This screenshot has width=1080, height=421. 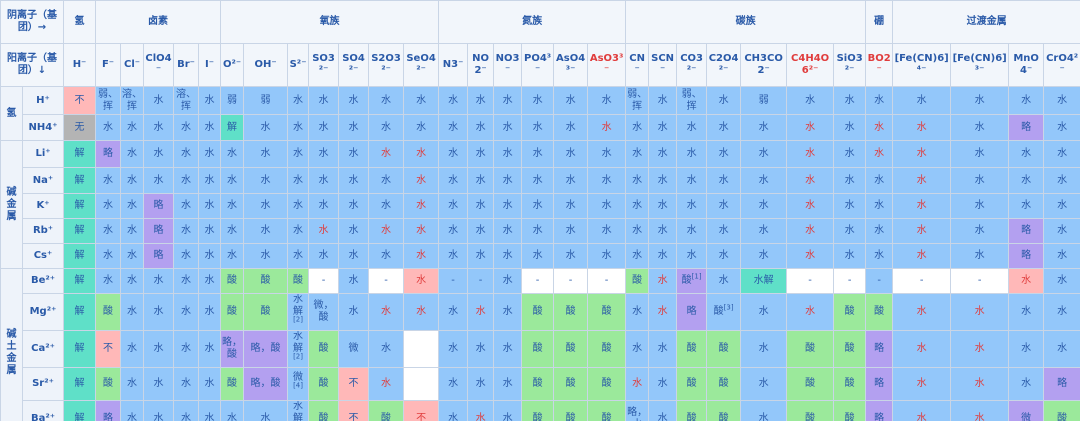 What do you see at coordinates (692, 100) in the screenshot?
I see `solubility-cell: 弱、挥` at bounding box center [692, 100].